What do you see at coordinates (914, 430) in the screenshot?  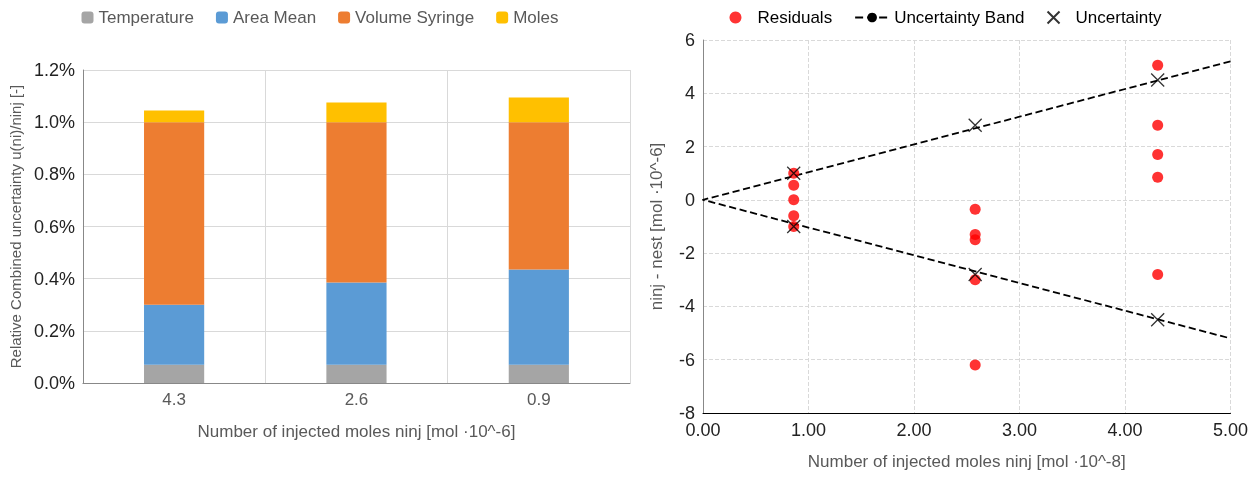 I see `x-tick-label: 2.00` at bounding box center [914, 430].